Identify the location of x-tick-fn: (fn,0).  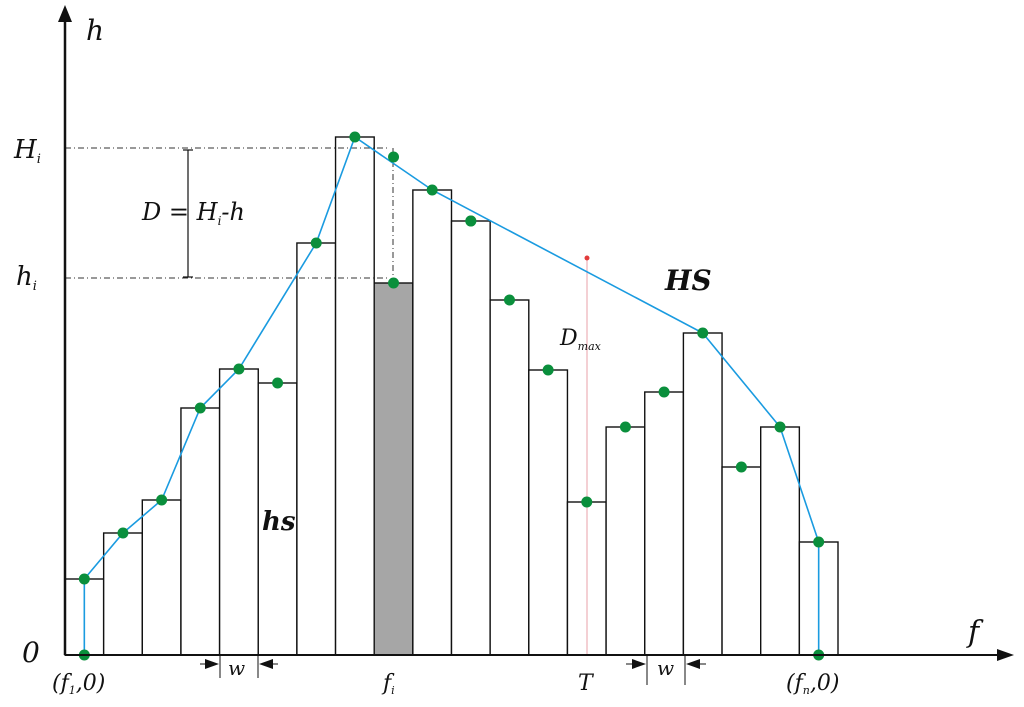
(812, 684).